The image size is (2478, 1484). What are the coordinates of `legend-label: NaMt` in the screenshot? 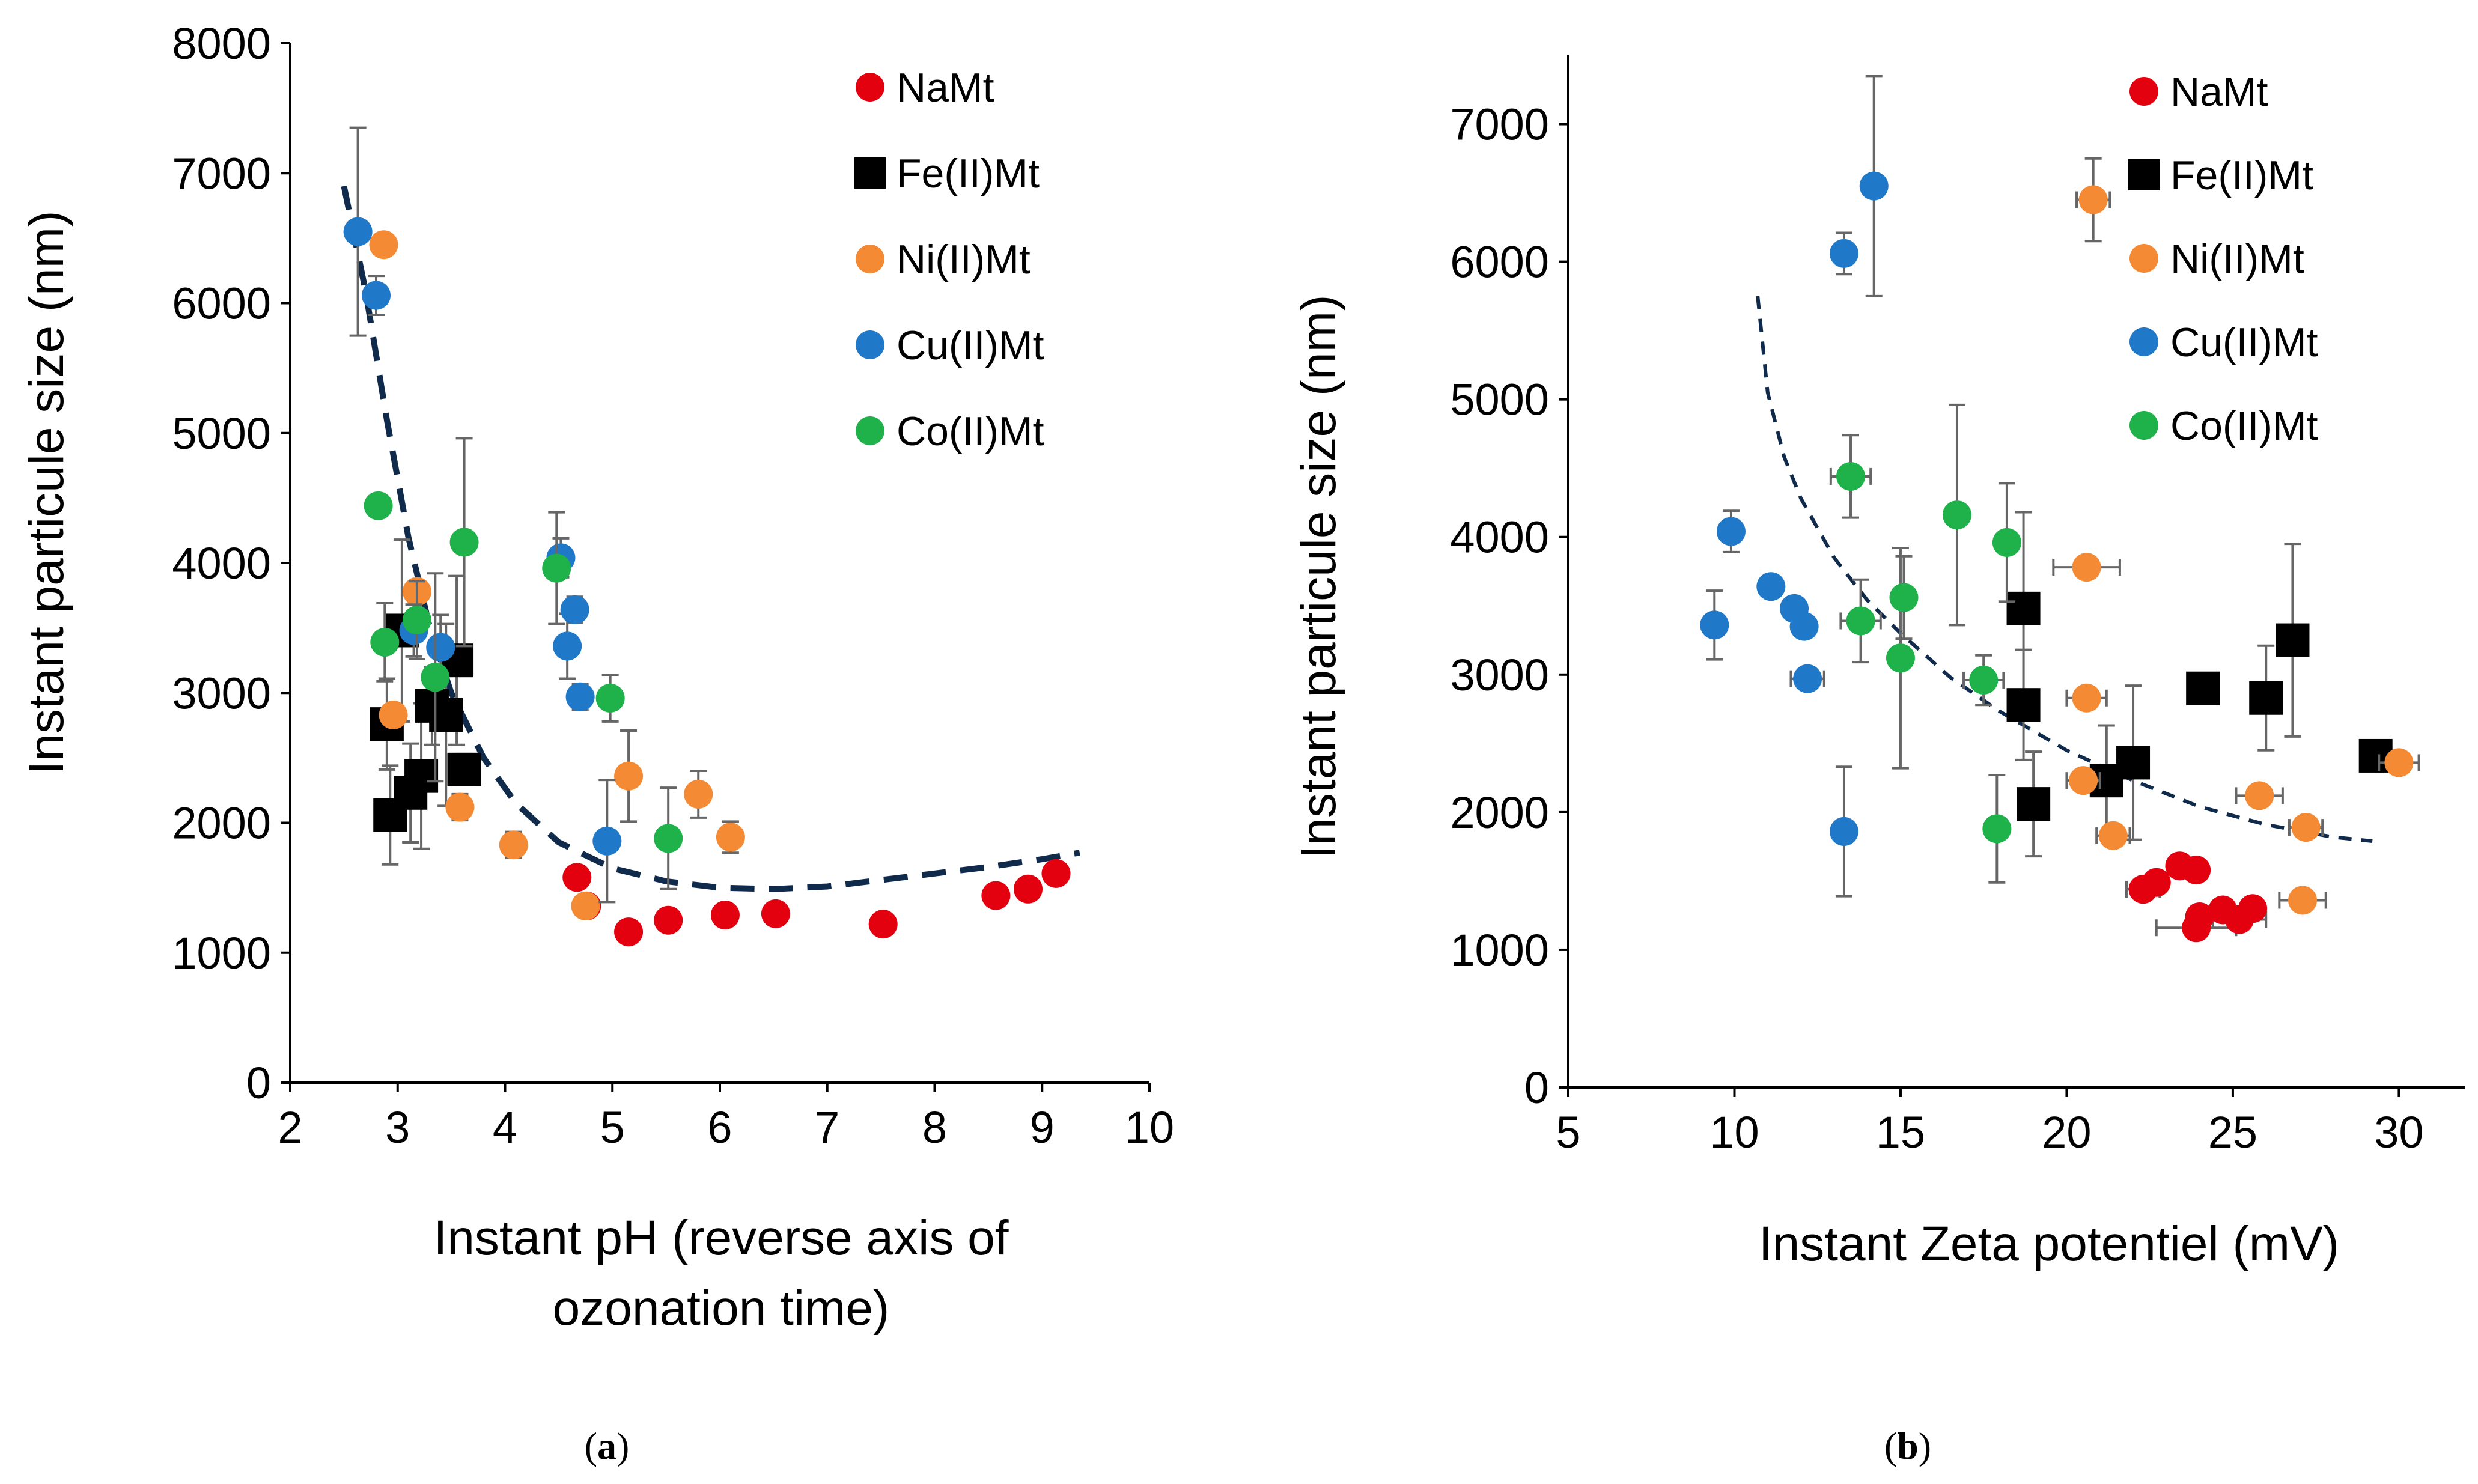 It's located at (2219, 92).